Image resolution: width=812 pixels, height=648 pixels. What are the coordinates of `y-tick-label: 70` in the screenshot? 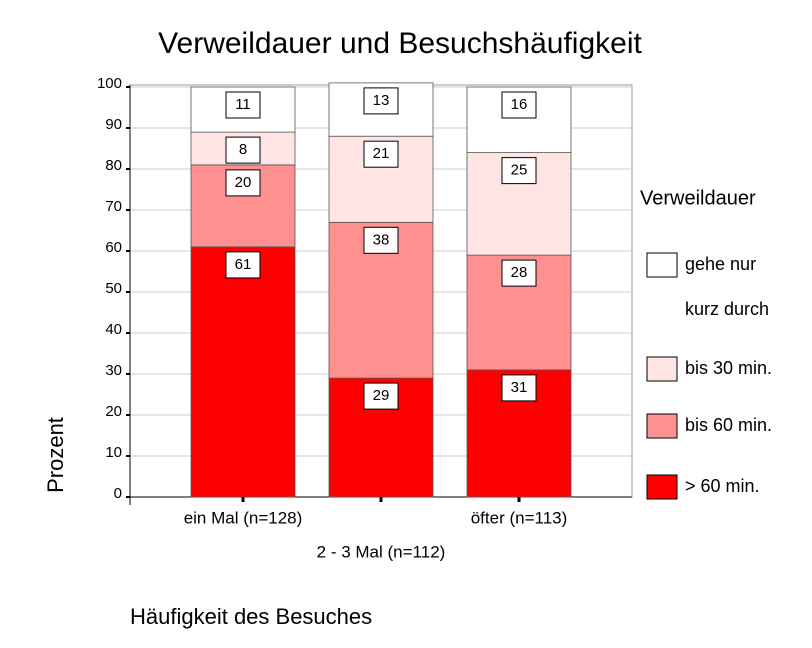 It's located at (113, 206).